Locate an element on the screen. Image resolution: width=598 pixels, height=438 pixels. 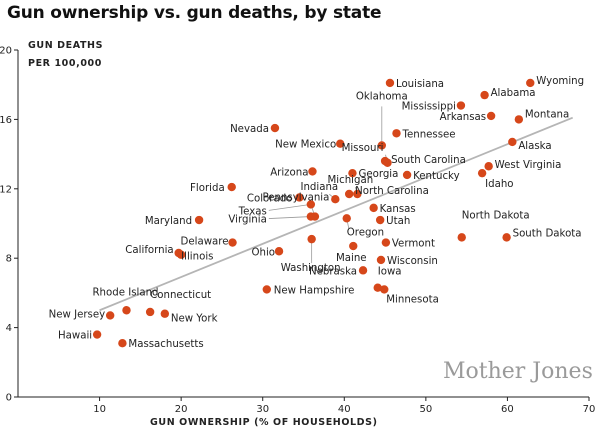
point-kansas is located at coordinates (373, 208).